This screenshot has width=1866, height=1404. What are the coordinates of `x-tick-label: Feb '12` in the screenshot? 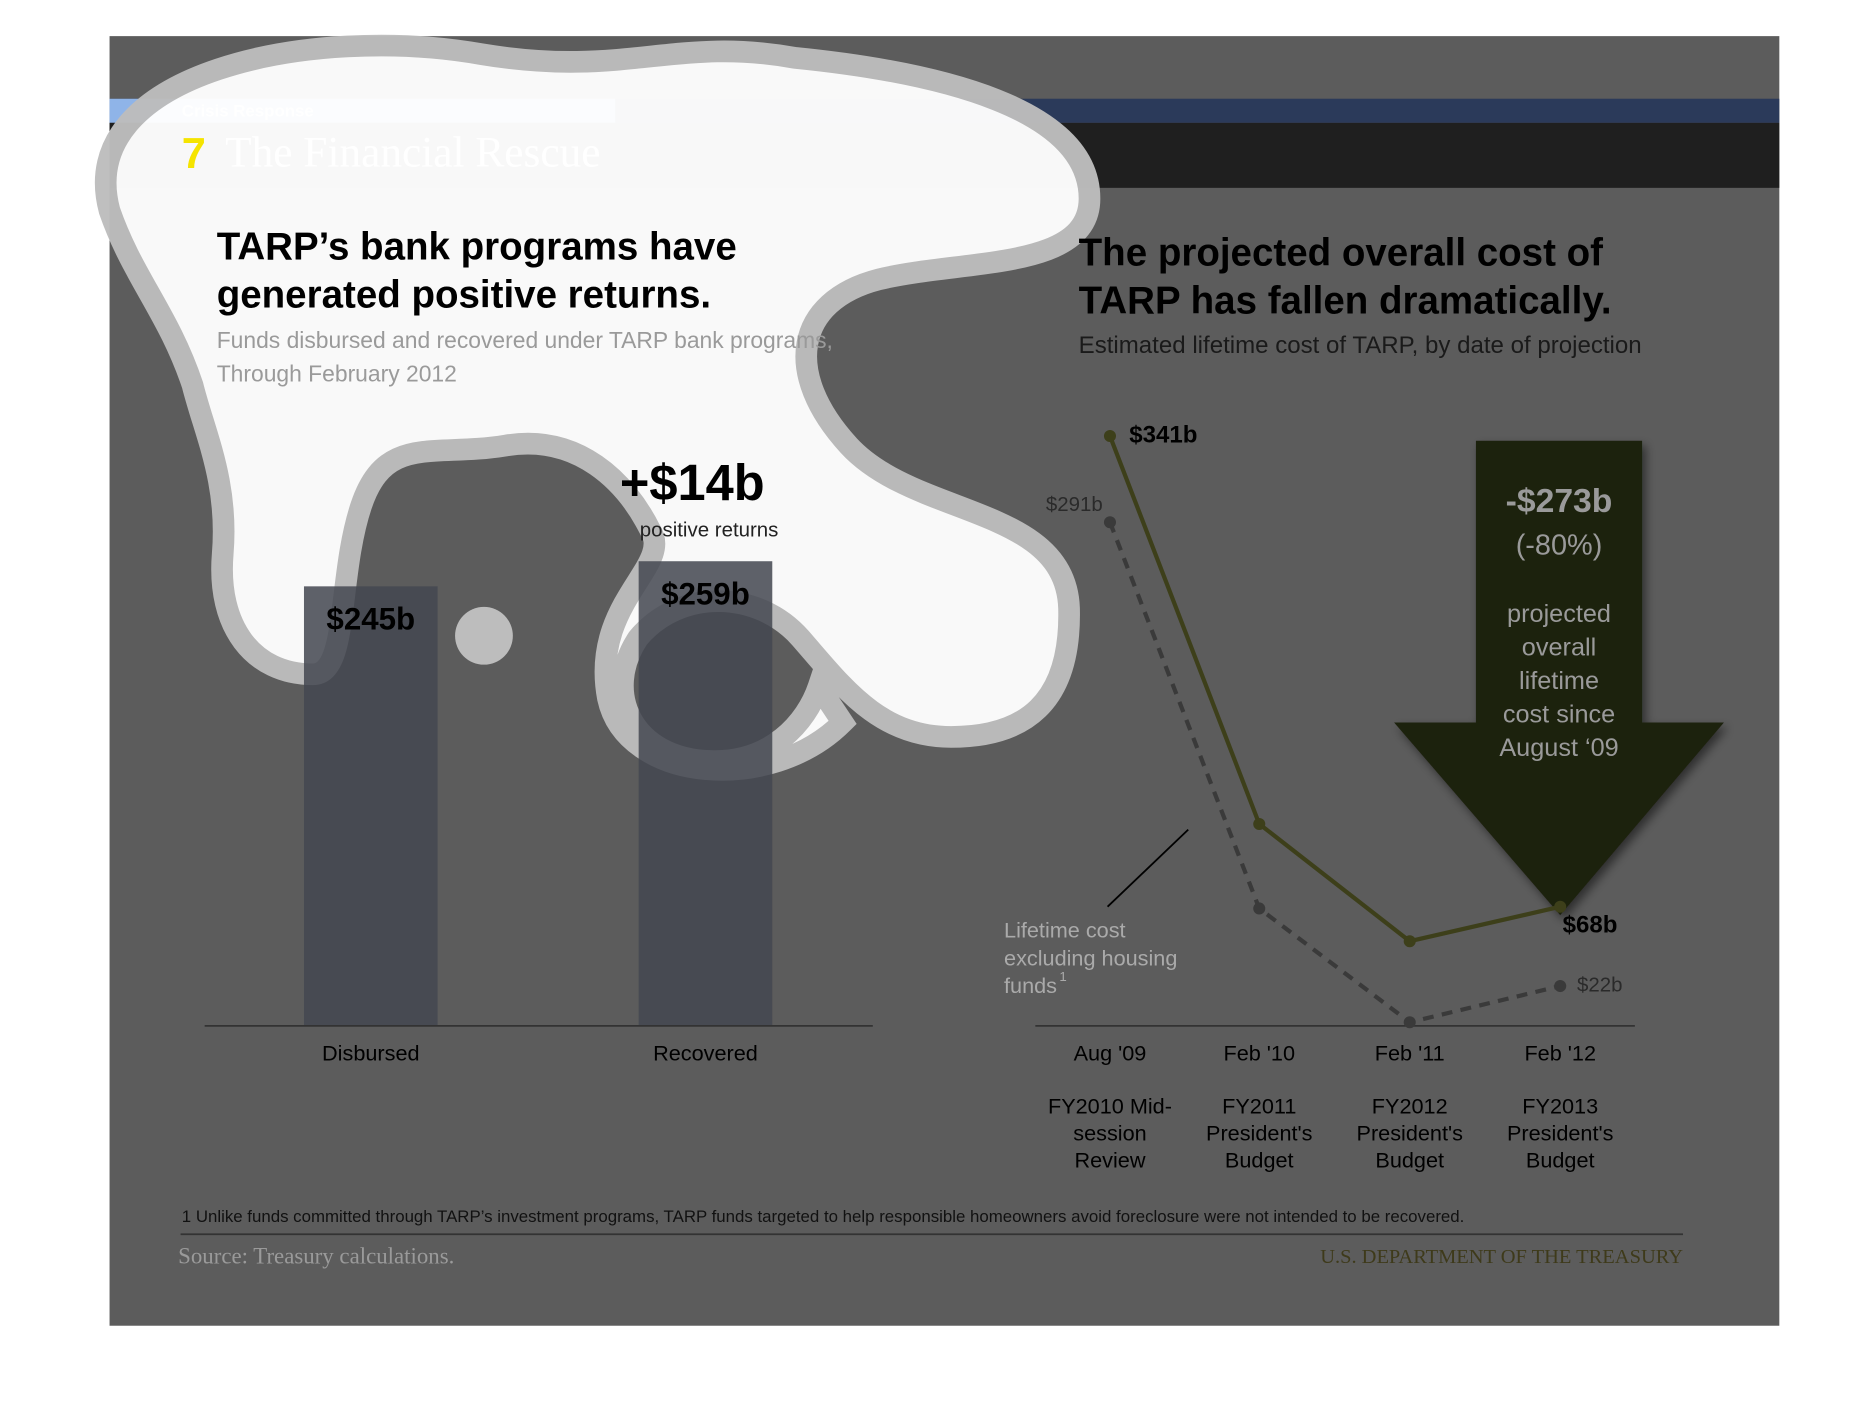 It's located at (1560, 1053).